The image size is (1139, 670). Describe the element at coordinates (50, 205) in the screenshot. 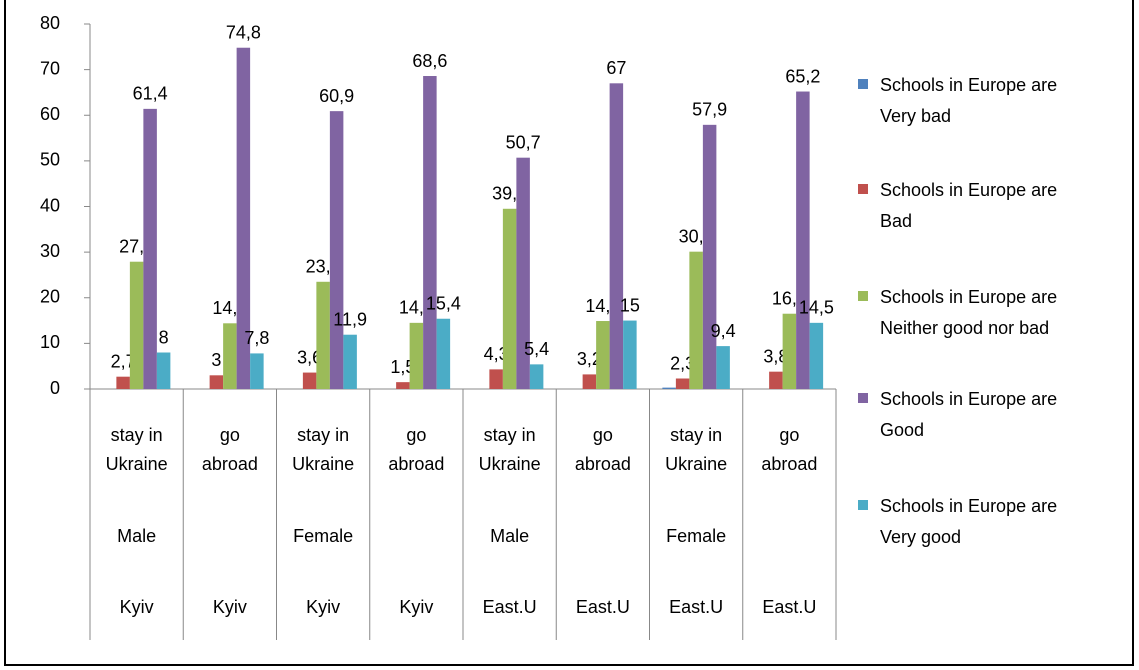

I see `y-tick-label: 40` at that location.